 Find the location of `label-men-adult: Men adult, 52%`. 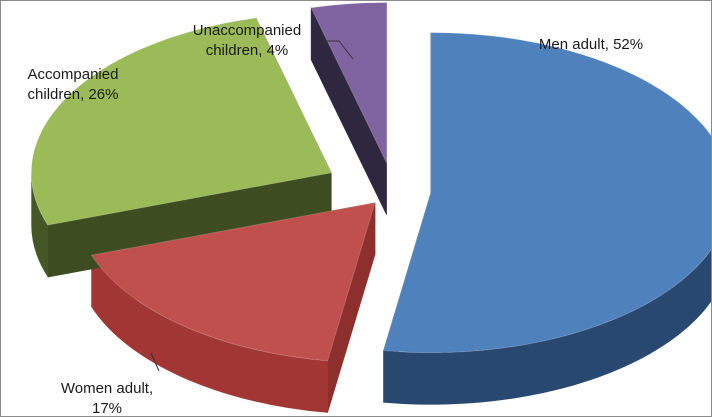

label-men-adult: Men adult, 52% is located at coordinates (591, 44).